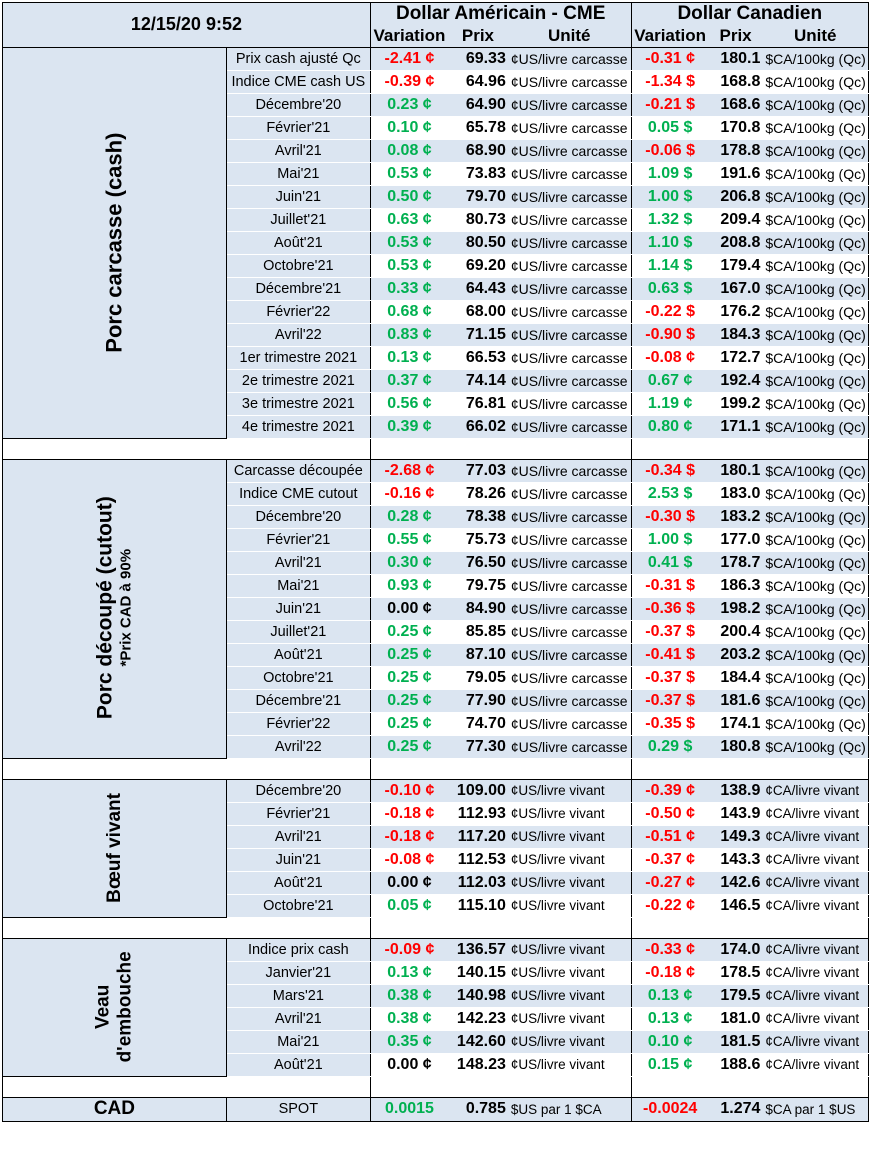 The image size is (869, 1167). Describe the element at coordinates (815, 36) in the screenshot. I see `cad-unite-header: Unité` at that location.